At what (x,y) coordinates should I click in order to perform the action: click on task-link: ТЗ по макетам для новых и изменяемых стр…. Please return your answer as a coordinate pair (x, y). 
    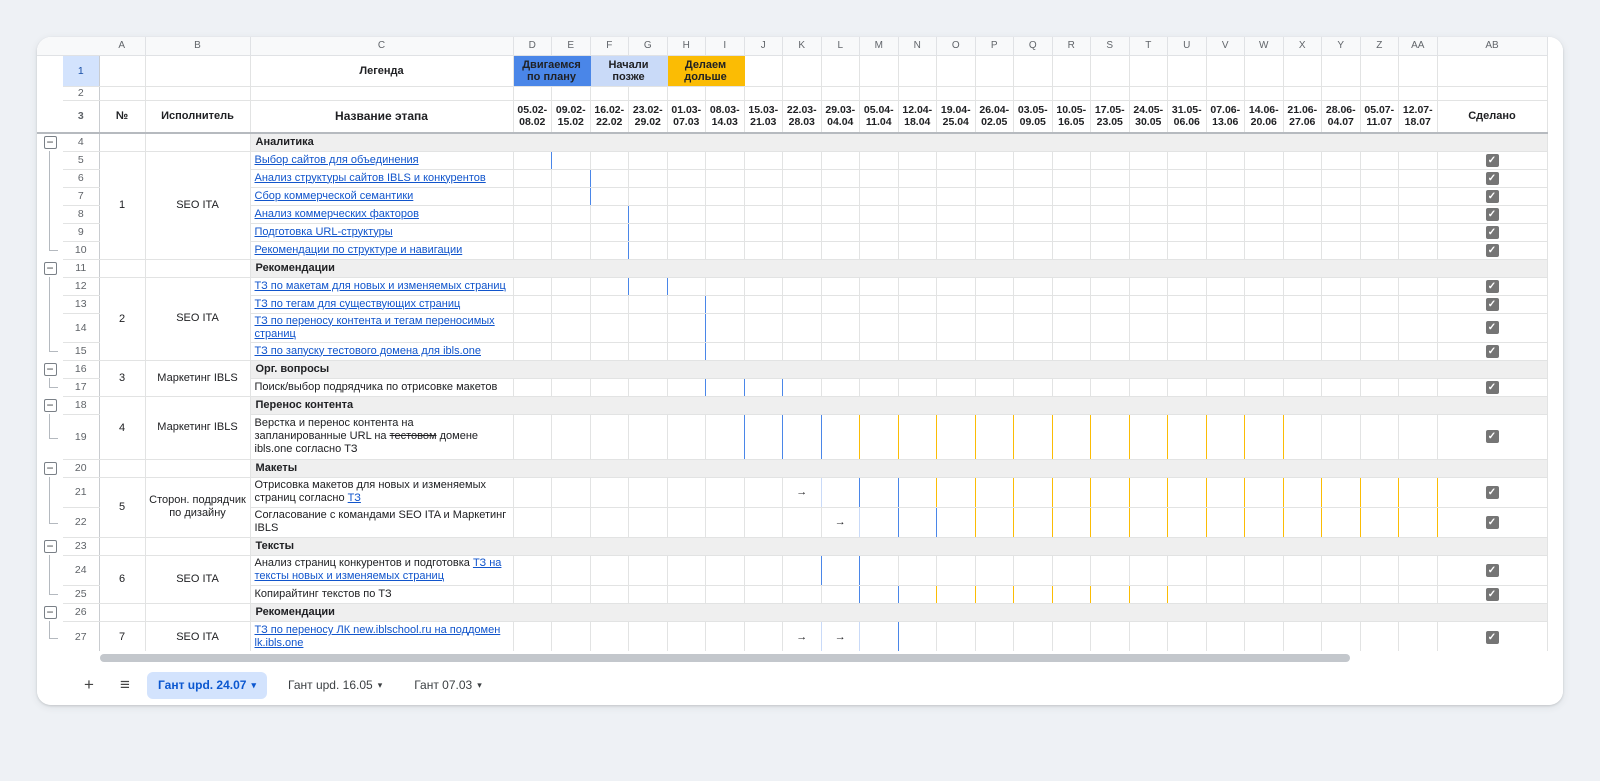
    Looking at the image, I should click on (380, 285).